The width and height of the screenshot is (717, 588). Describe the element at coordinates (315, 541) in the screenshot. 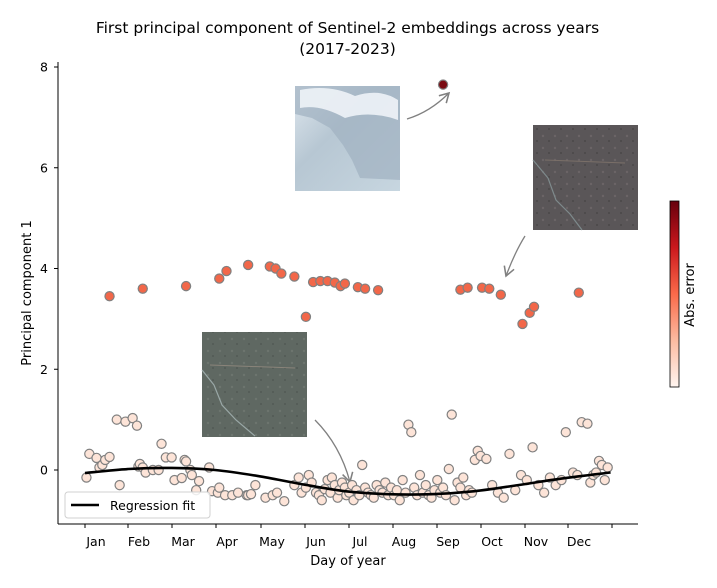

I see `x-tick-label: Jun` at that location.